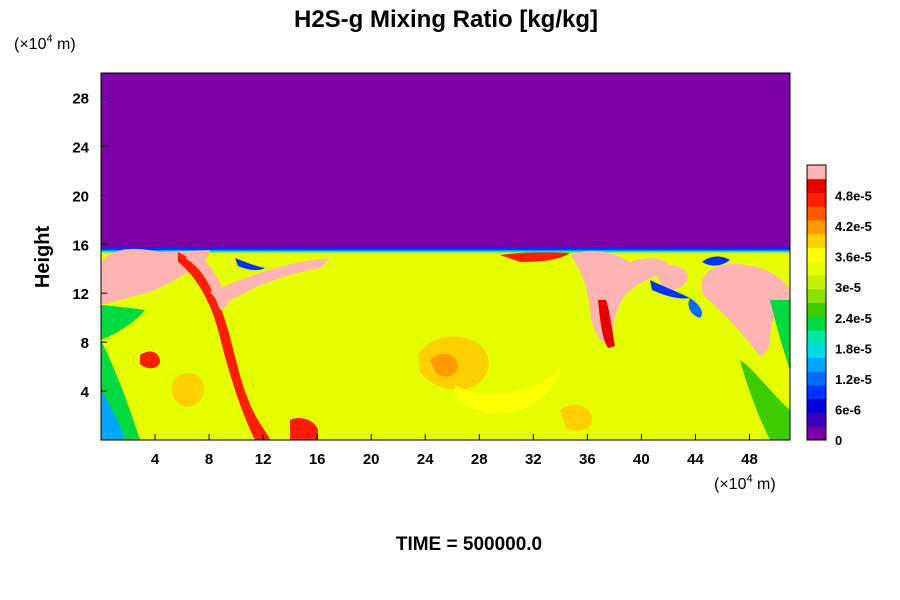 This screenshot has height=600, width=900. I want to click on colorbar-label: 3e-5, so click(848, 287).